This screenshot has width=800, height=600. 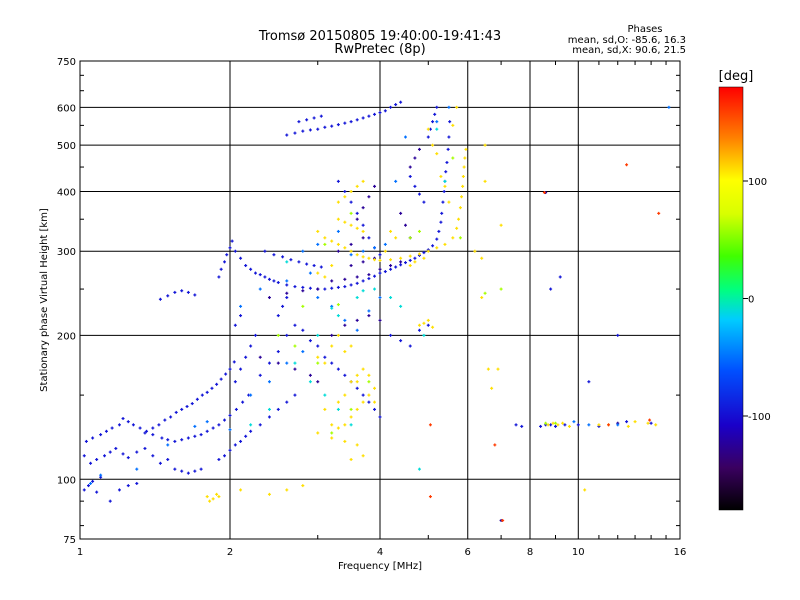 I want to click on colorbar-tick-label: 100, so click(x=757, y=182).